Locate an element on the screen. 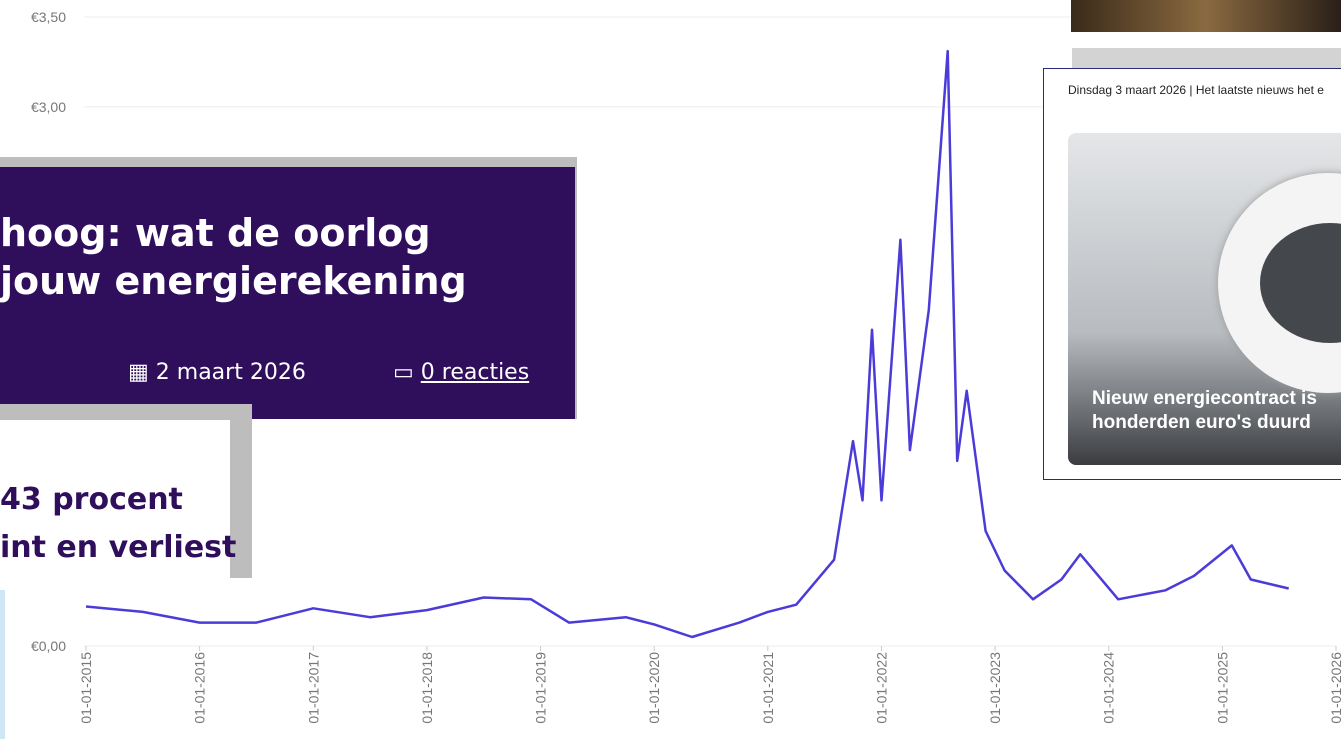  article-date: ▦ 2 maart 2026 is located at coordinates (217, 372).